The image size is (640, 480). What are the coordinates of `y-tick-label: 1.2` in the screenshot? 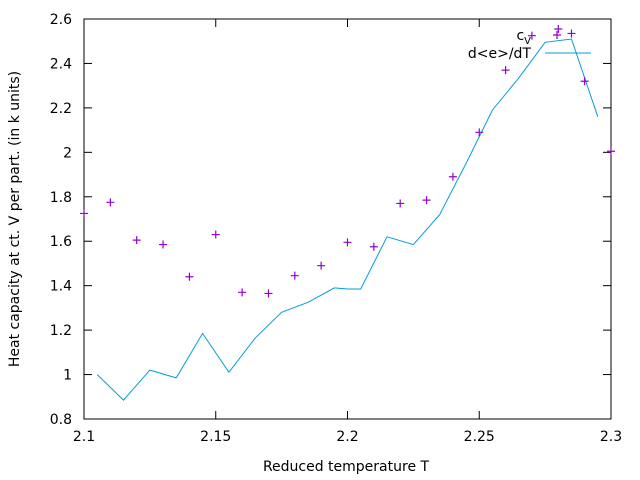 It's located at (61, 331).